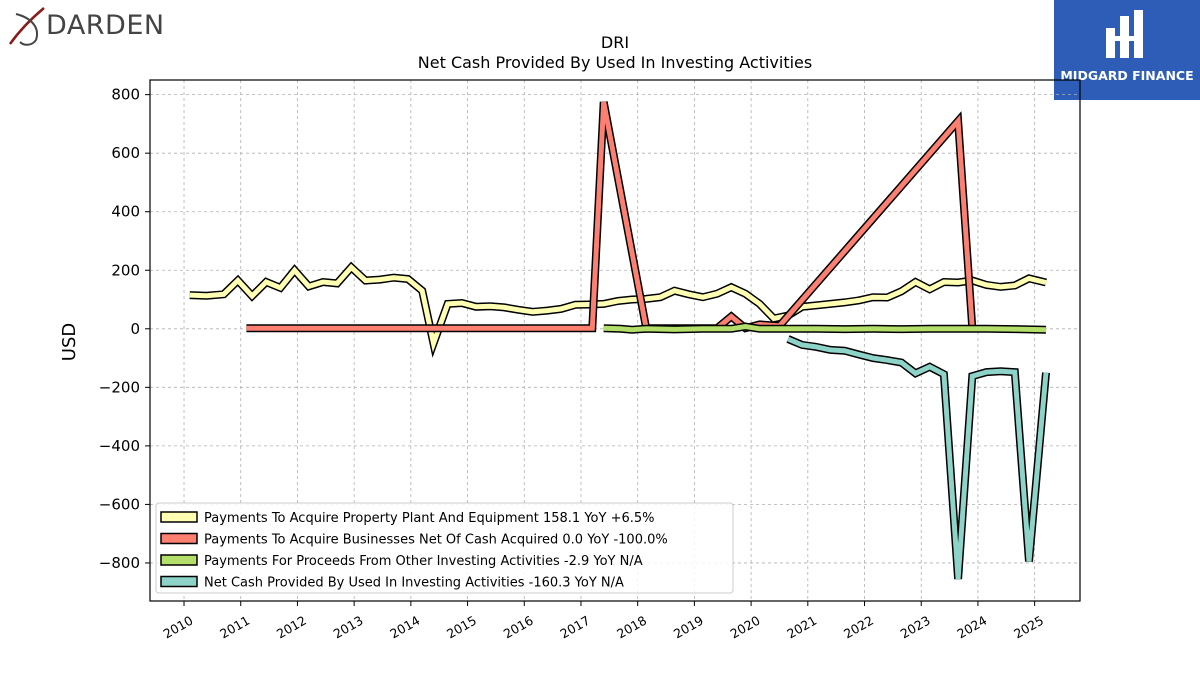 Image resolution: width=1200 pixels, height=675 pixels. What do you see at coordinates (631, 627) in the screenshot?
I see `x-tick-label: 2018` at bounding box center [631, 627].